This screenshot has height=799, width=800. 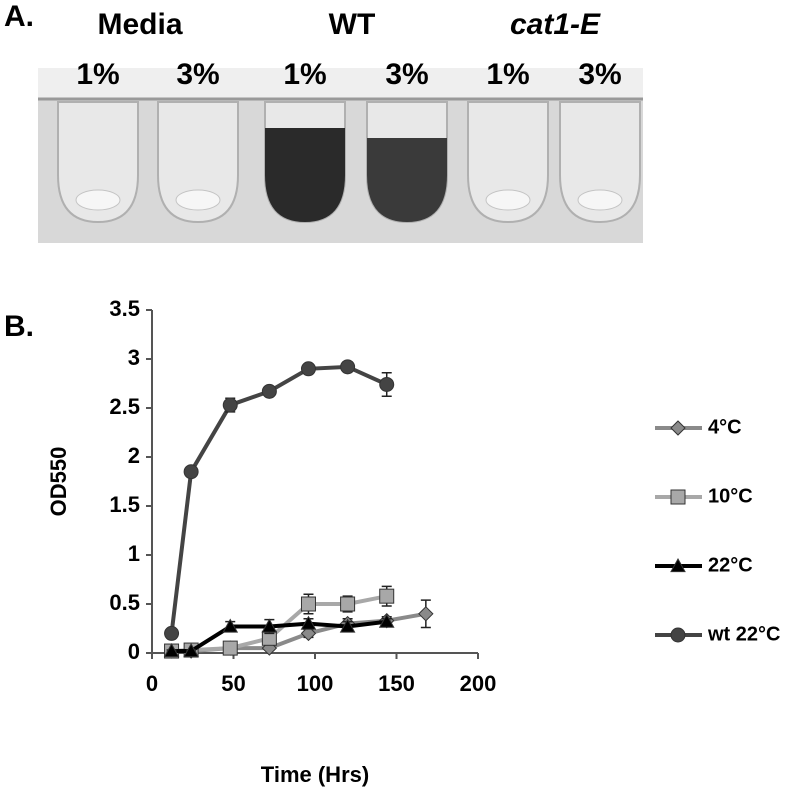 What do you see at coordinates (124, 308) in the screenshot?
I see `y-tick-label: 3.5` at bounding box center [124, 308].